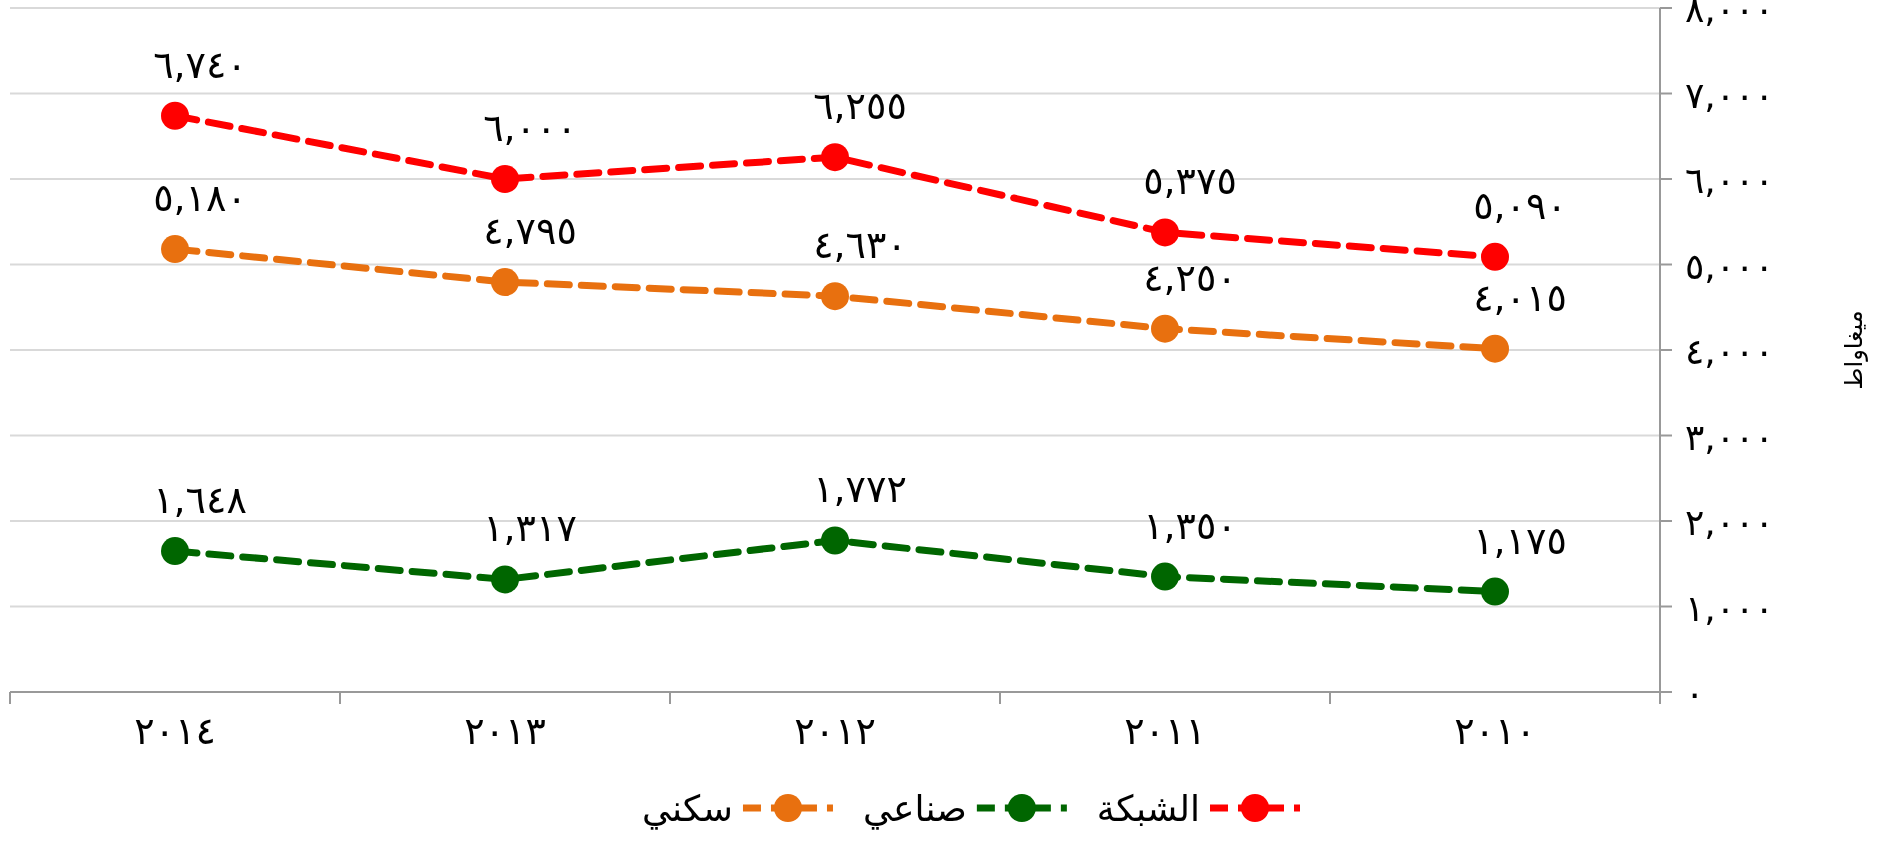  I want to click on data-label: ٤,٦٣٠, so click(860, 245).